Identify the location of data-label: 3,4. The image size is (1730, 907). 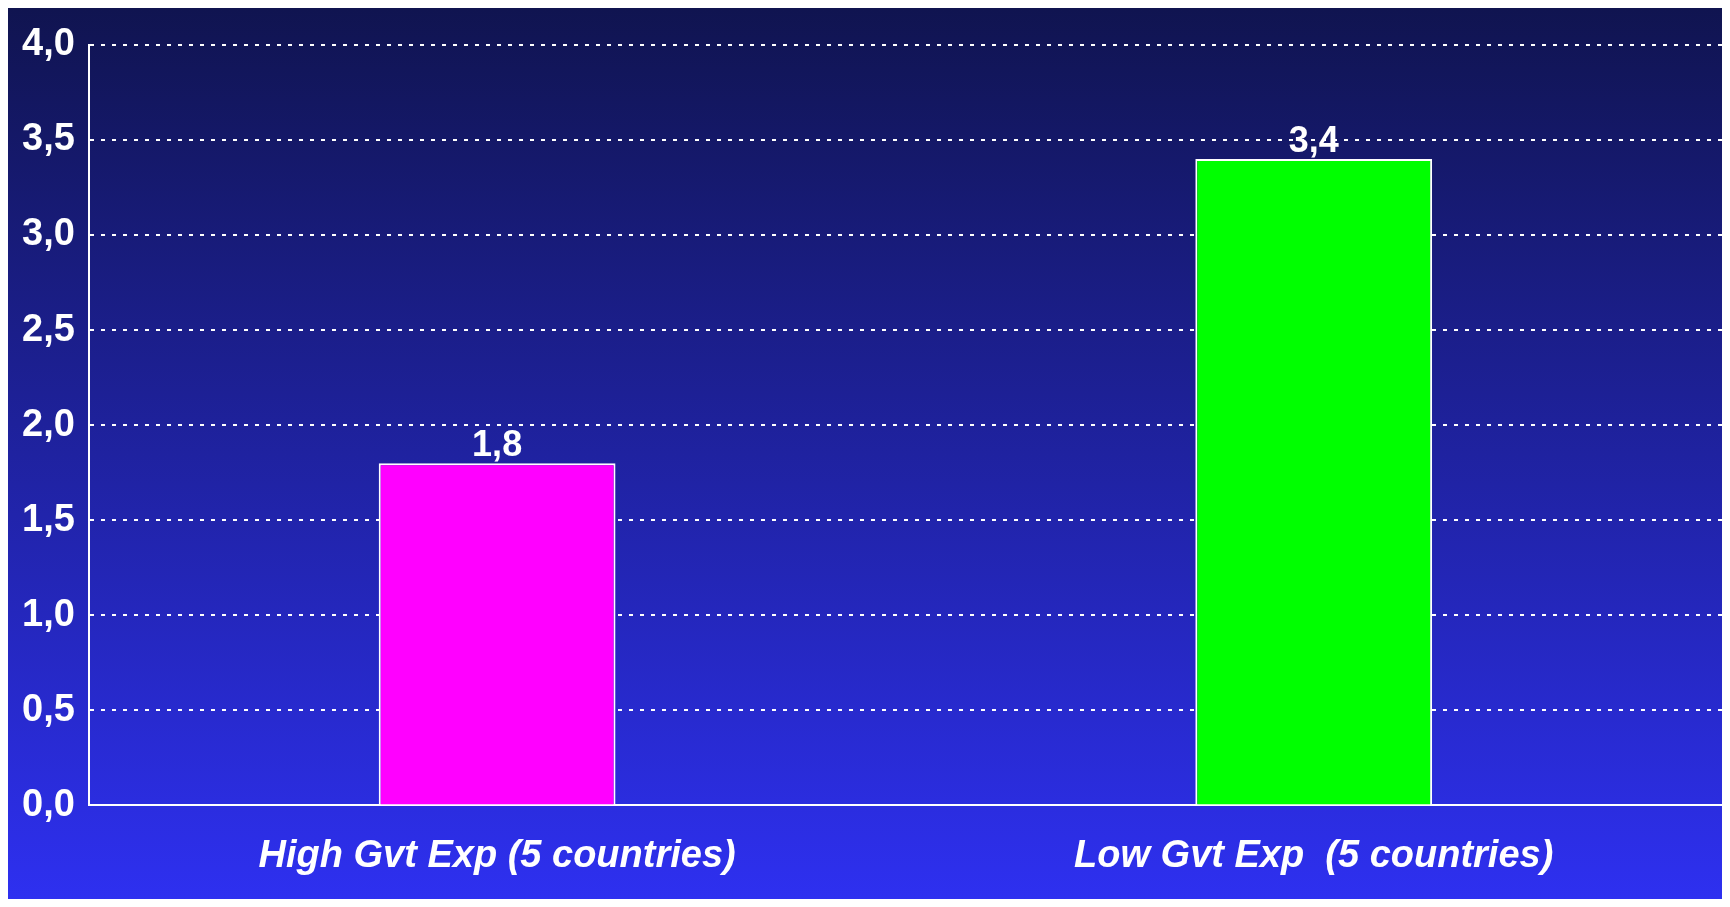
(1313, 139).